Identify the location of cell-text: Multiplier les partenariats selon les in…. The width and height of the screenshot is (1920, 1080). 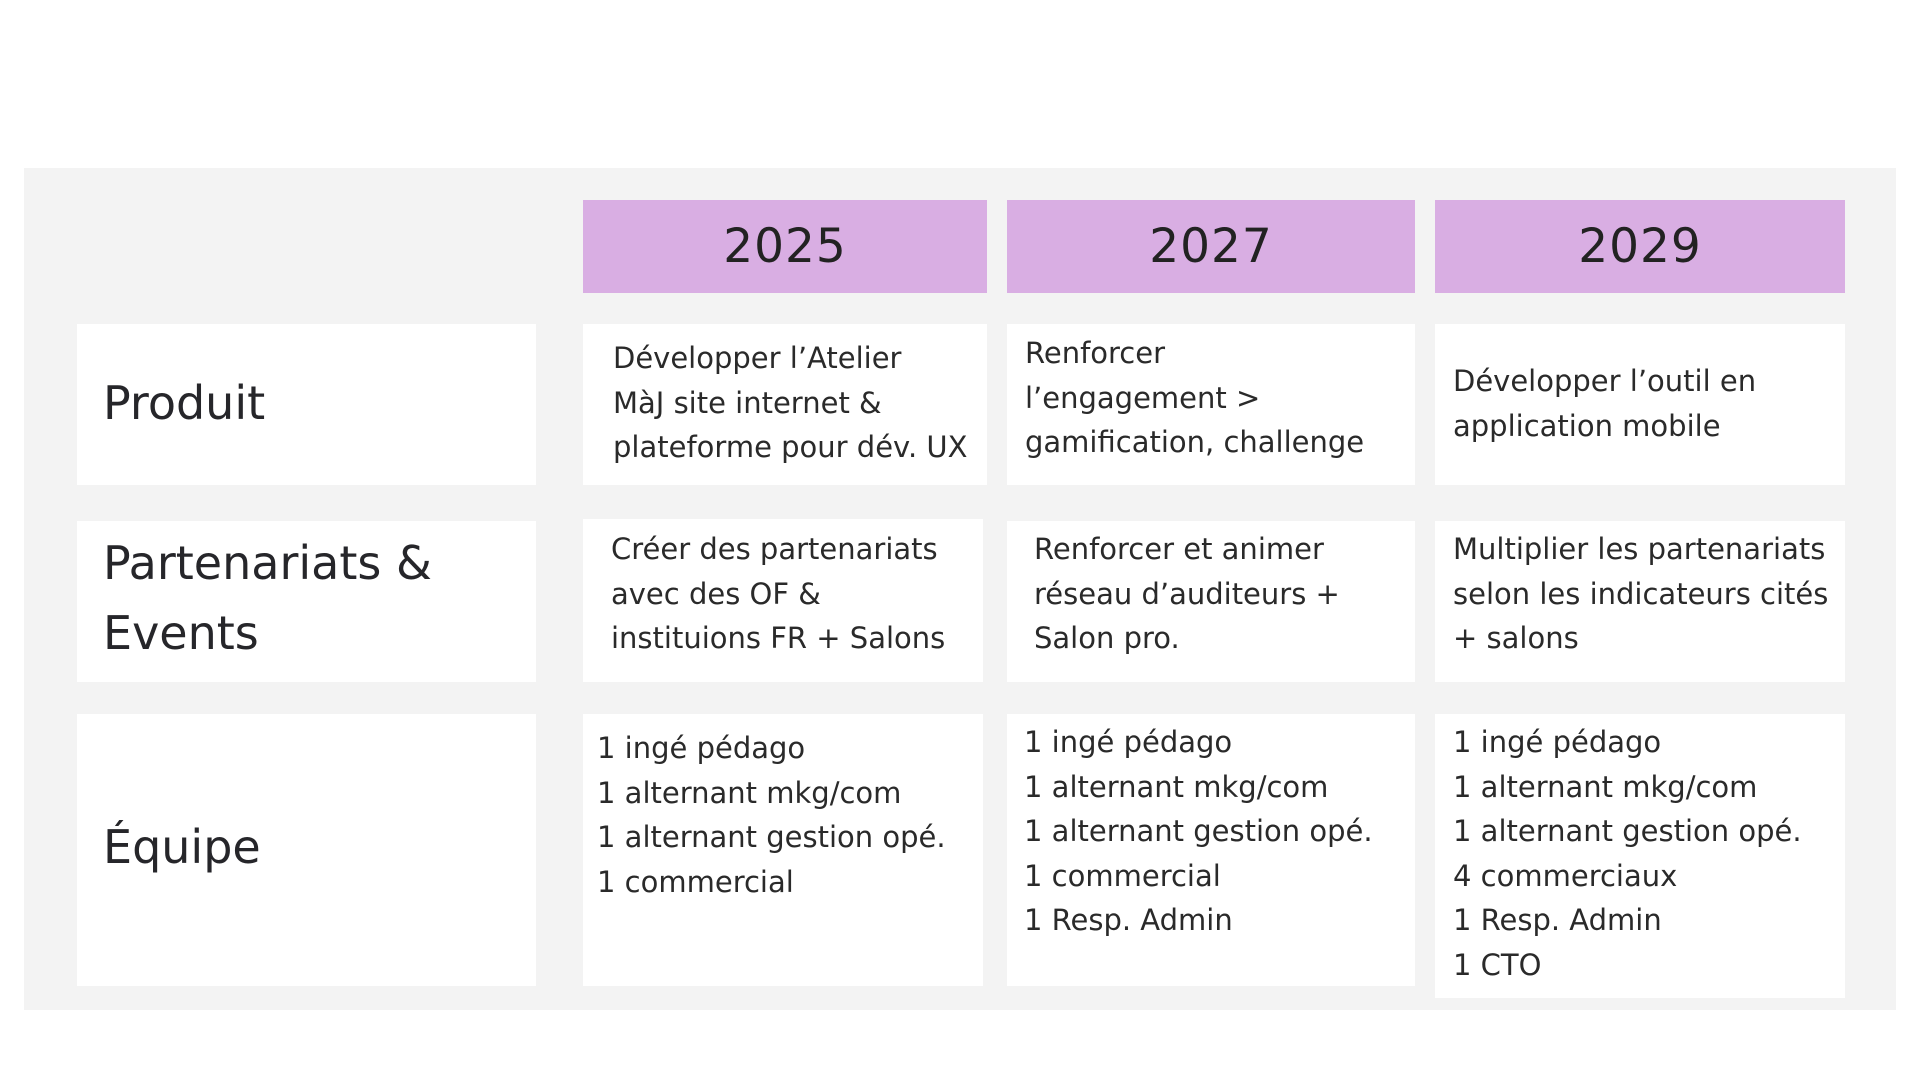
(1641, 594).